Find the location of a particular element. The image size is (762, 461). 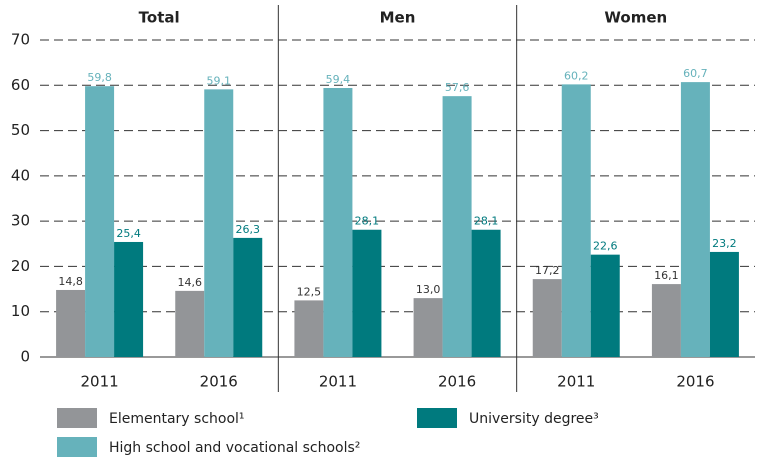

value-label: 17,2 is located at coordinates (547, 270).